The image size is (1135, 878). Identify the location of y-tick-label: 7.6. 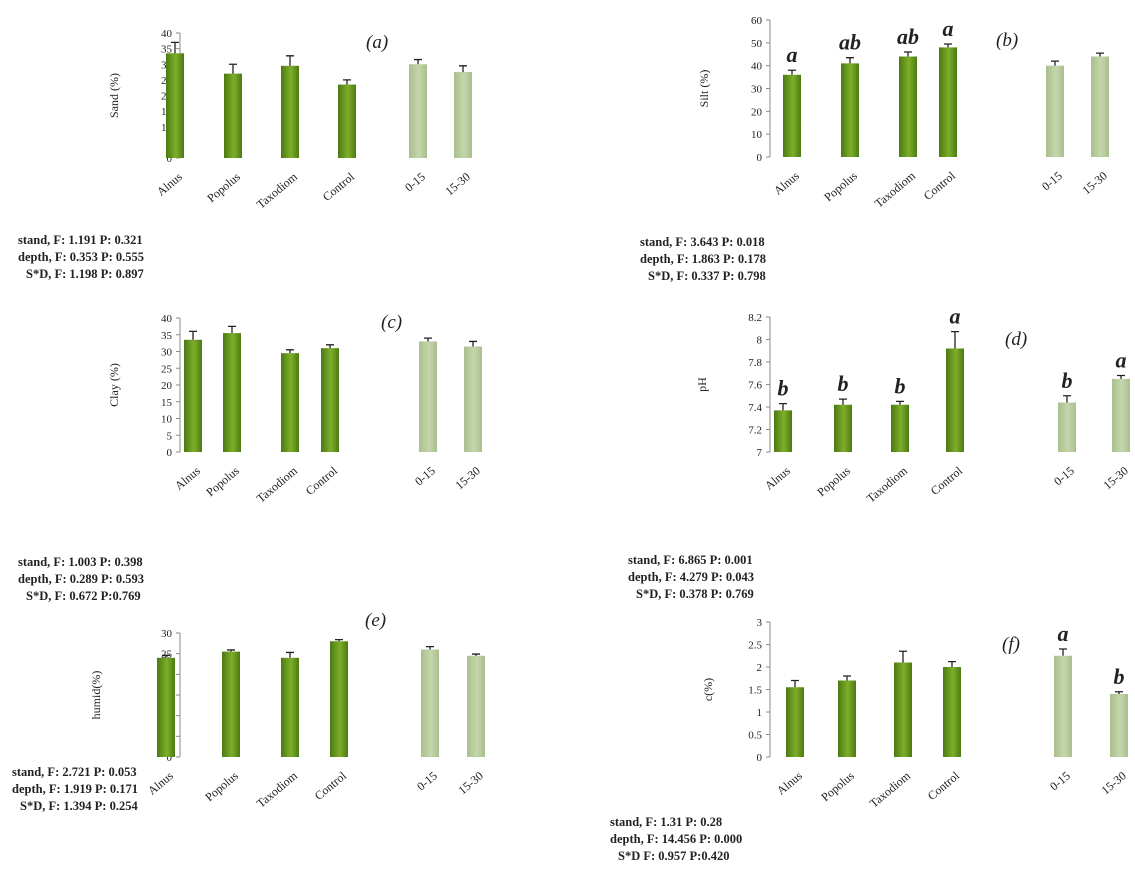
(755, 386).